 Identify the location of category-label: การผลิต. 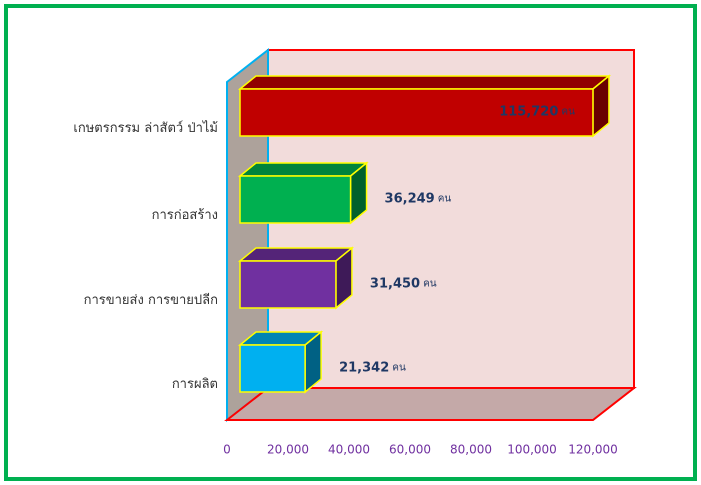
(195, 384).